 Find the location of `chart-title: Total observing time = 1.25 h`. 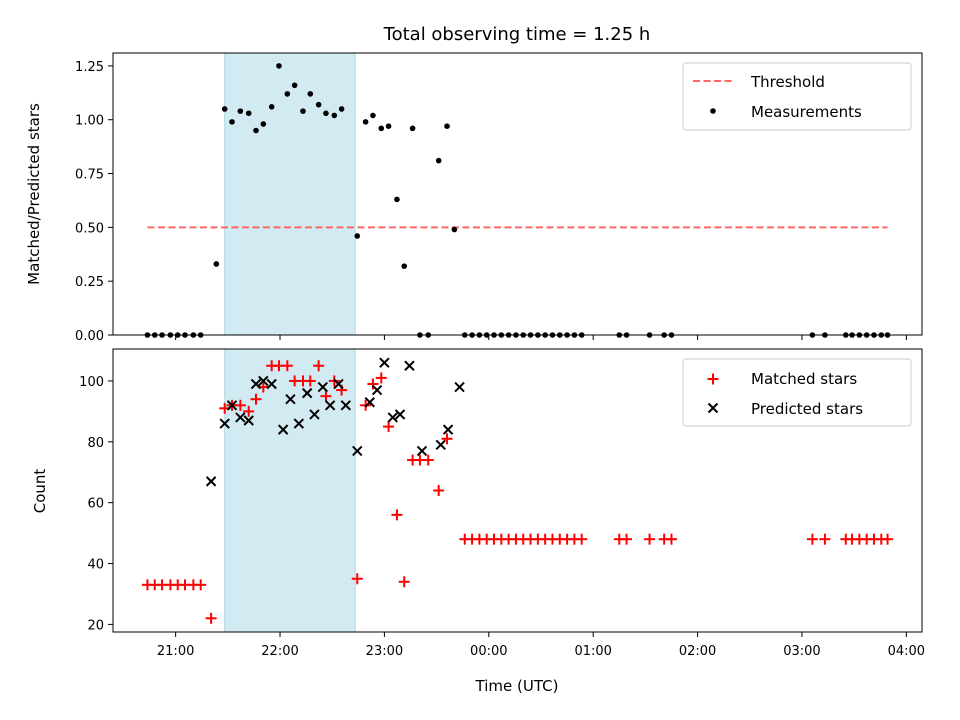

chart-title: Total observing time = 1.25 h is located at coordinates (517, 34).